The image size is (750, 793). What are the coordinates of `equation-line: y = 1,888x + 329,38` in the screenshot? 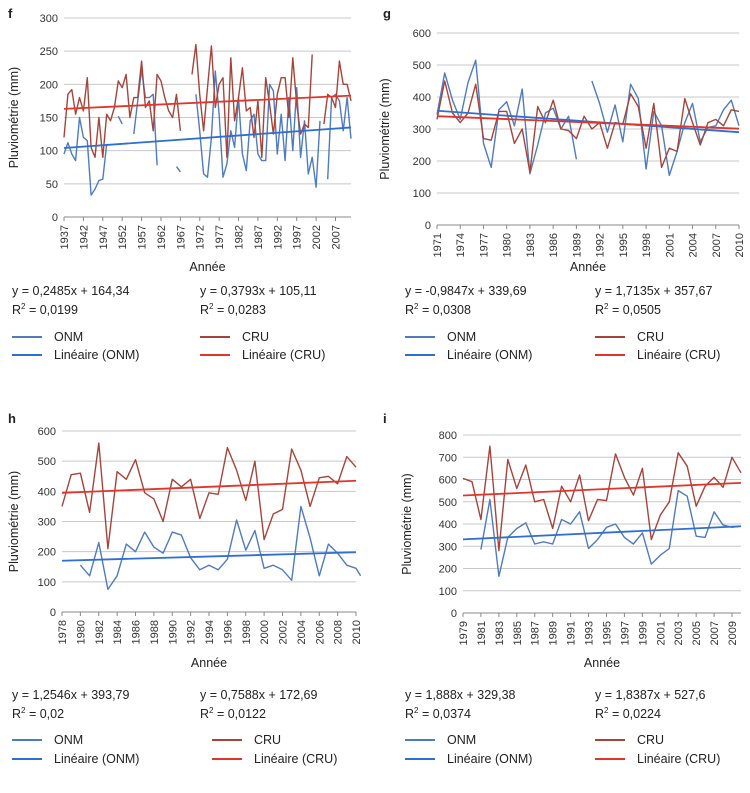 It's located at (460, 695).